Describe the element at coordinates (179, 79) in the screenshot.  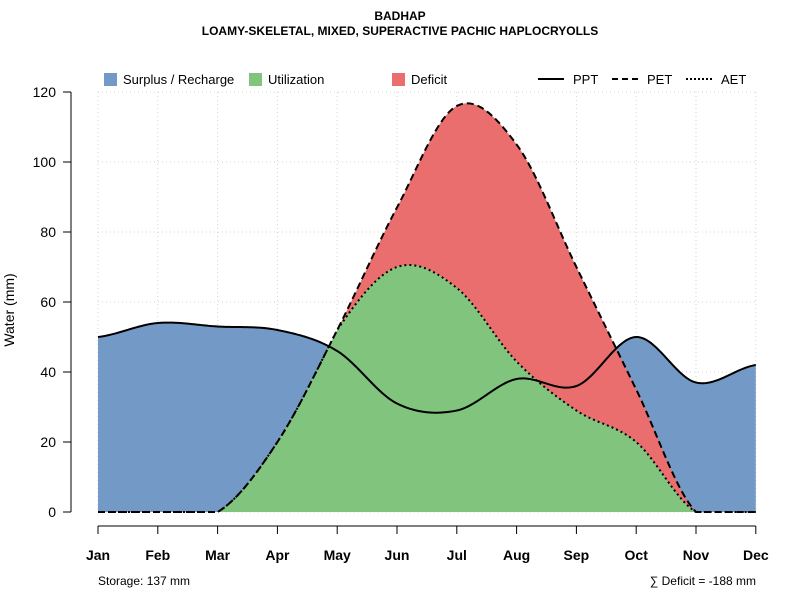
I see `legend-label-surplus: Surplus / Recharge` at that location.